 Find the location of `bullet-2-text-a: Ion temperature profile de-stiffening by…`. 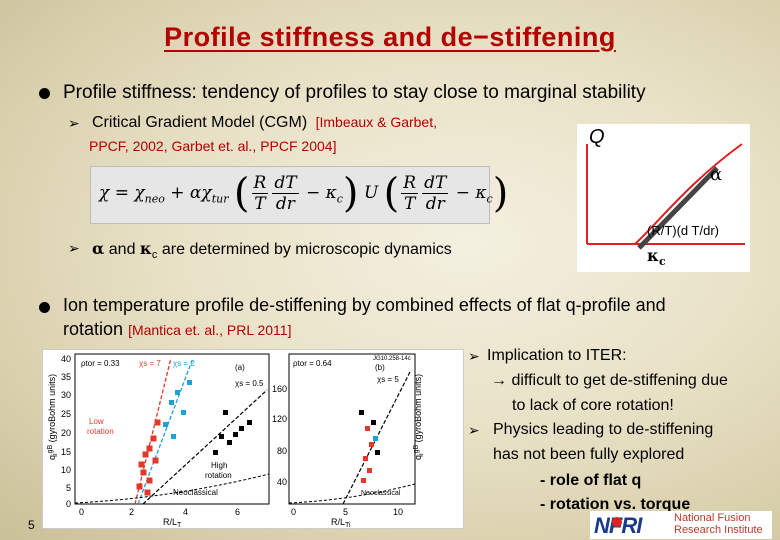

bullet-2-text-a: Ion temperature profile de-stiffening by… is located at coordinates (364, 305).